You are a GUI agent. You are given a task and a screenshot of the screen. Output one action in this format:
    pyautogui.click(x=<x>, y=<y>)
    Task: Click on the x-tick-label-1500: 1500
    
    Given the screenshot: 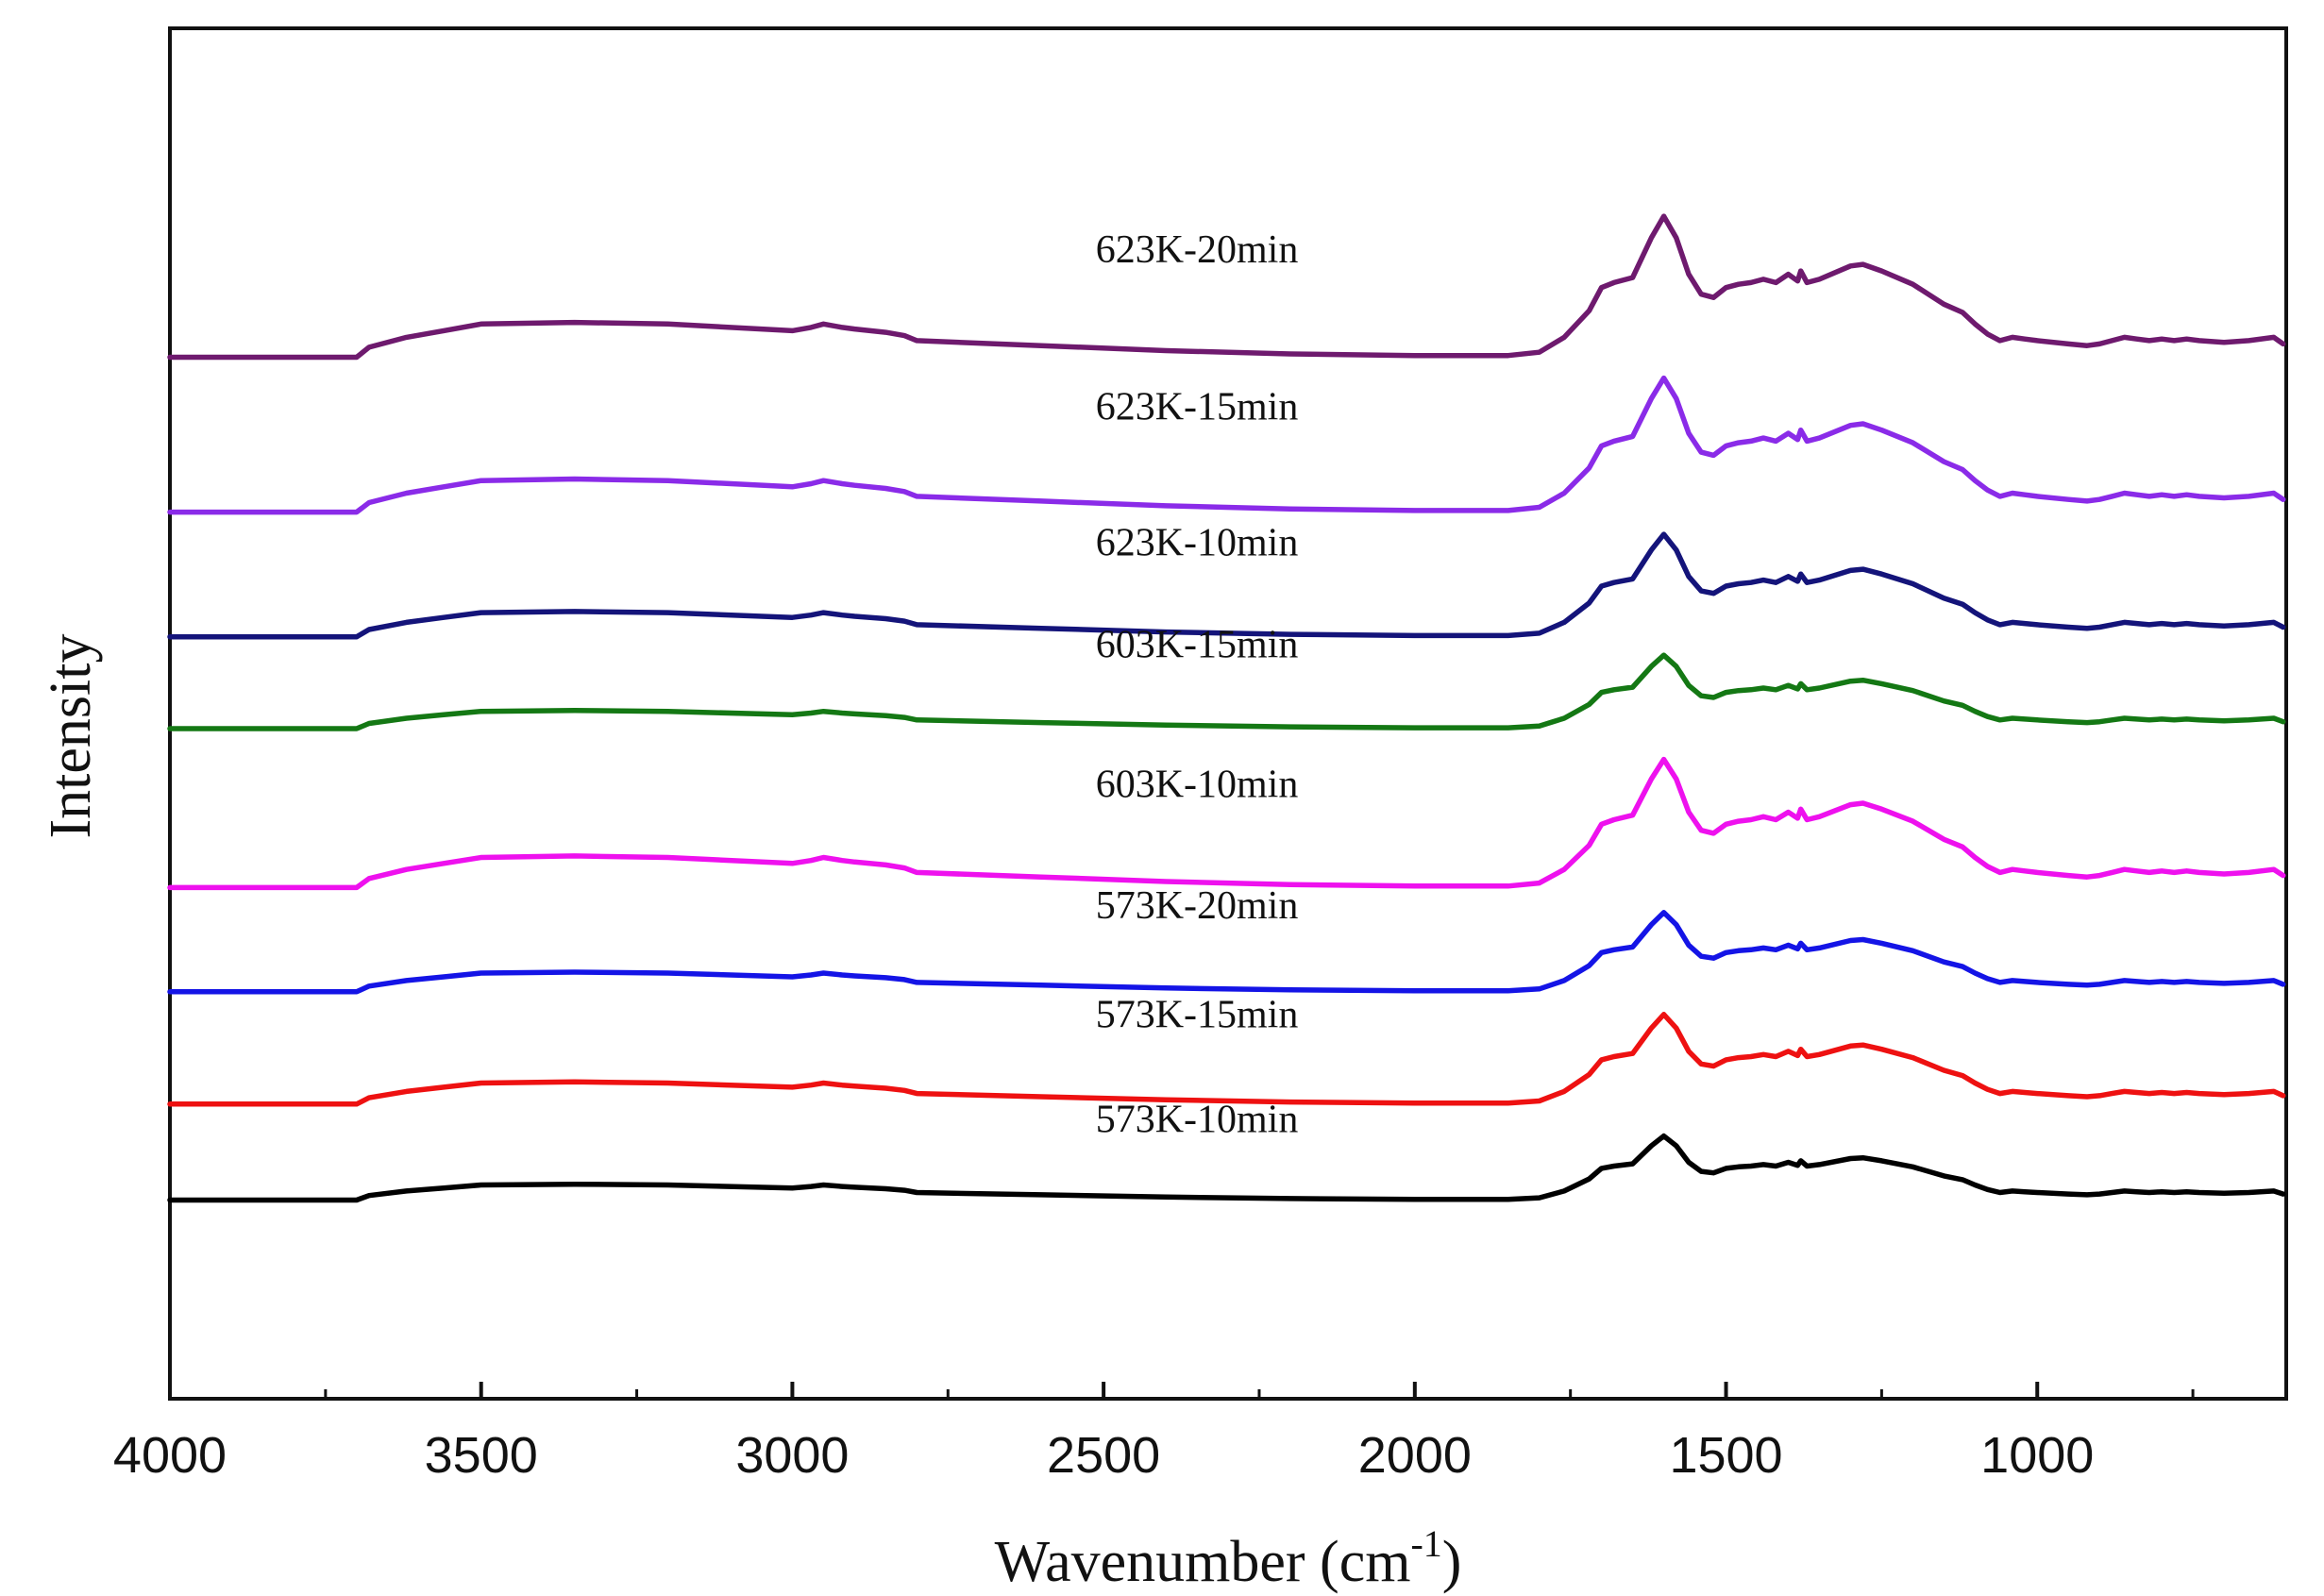 What is the action you would take?
    pyautogui.click(x=1725, y=1455)
    